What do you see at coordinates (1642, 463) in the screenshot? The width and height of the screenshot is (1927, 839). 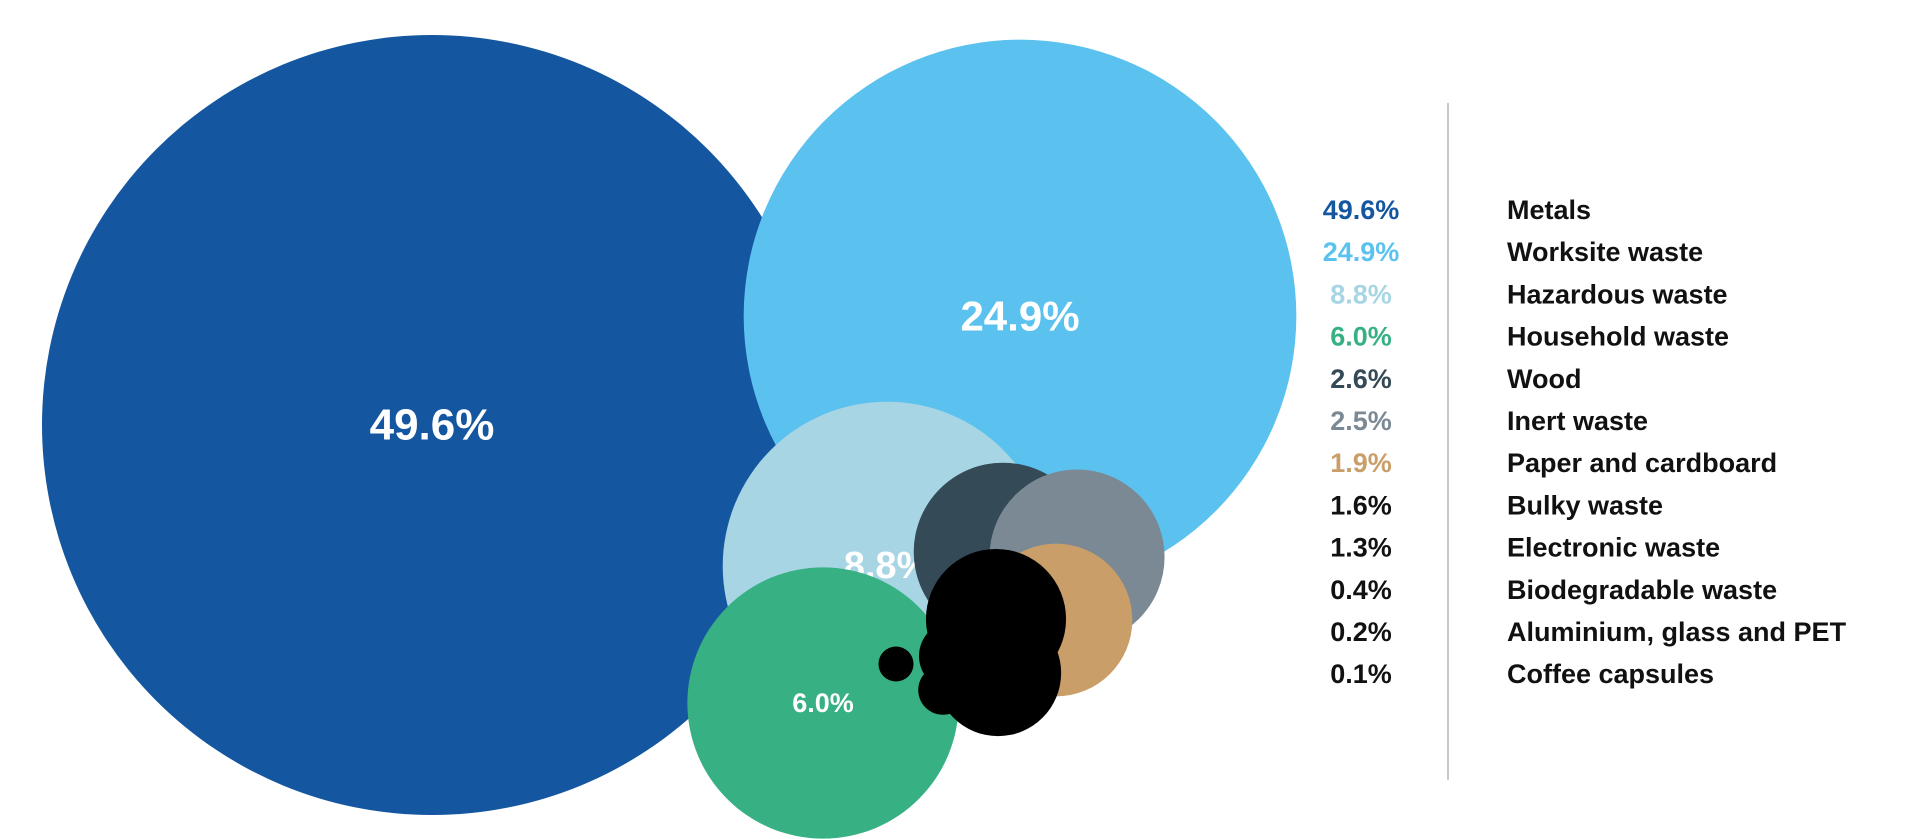 I see `legend-name-paper-and-cardboard: Paper and cardboard` at bounding box center [1642, 463].